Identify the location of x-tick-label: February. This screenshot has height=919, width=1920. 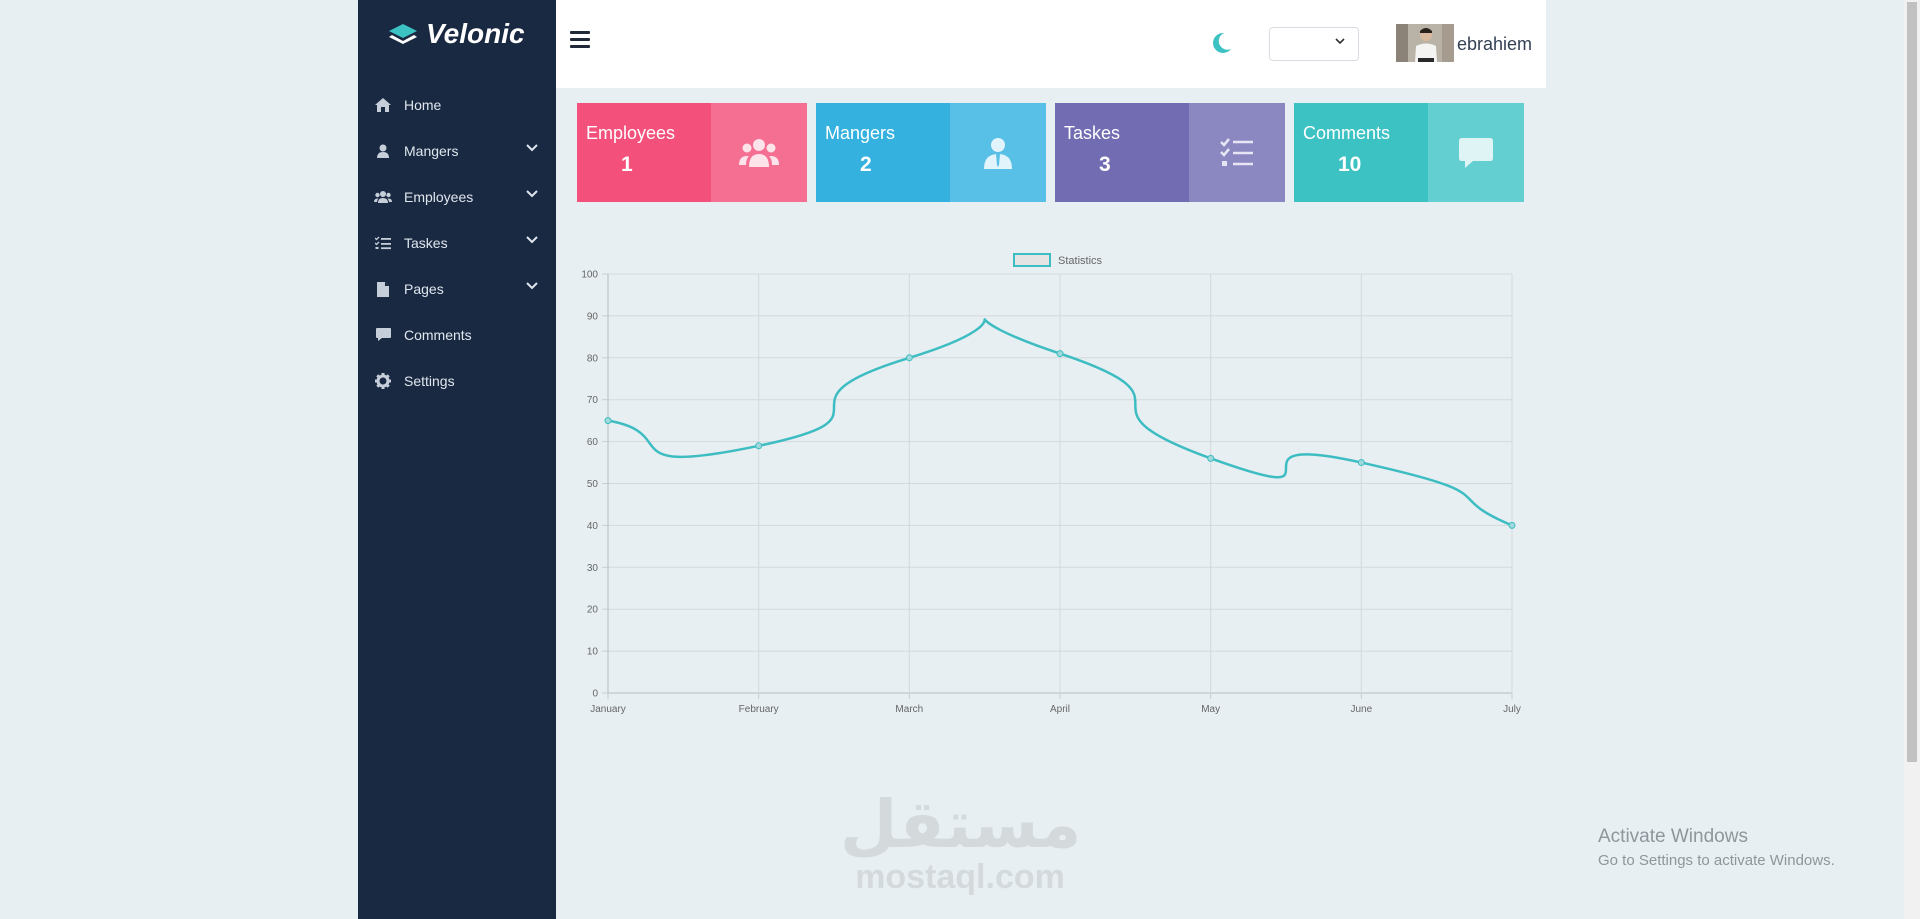
(759, 709).